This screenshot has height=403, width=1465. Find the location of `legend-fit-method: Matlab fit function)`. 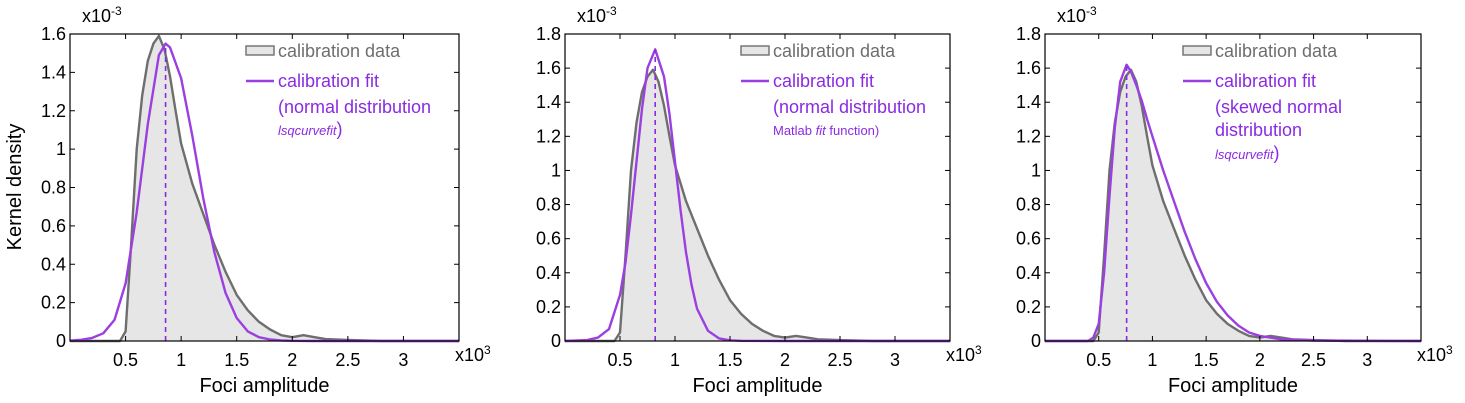

legend-fit-method: Matlab fit function) is located at coordinates (826, 130).